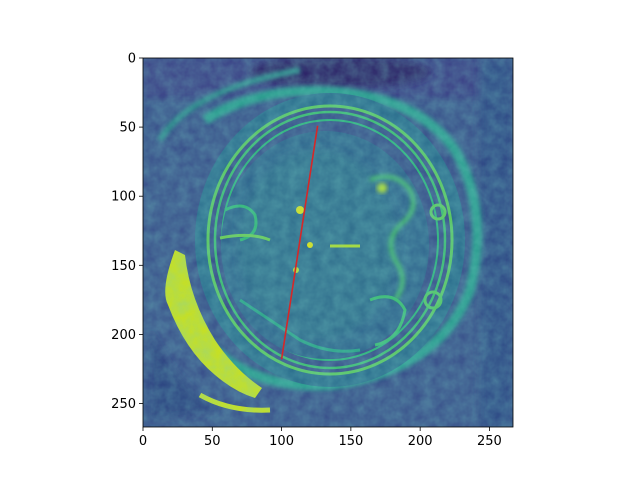 Image resolution: width=640 pixels, height=480 pixels. I want to click on y-tick-label: 250, so click(123, 404).